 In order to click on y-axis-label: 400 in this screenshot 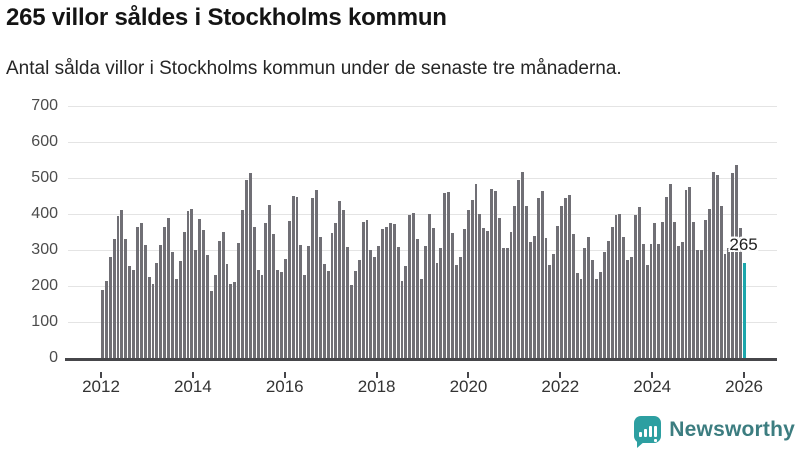, I will do `click(44, 213)`.